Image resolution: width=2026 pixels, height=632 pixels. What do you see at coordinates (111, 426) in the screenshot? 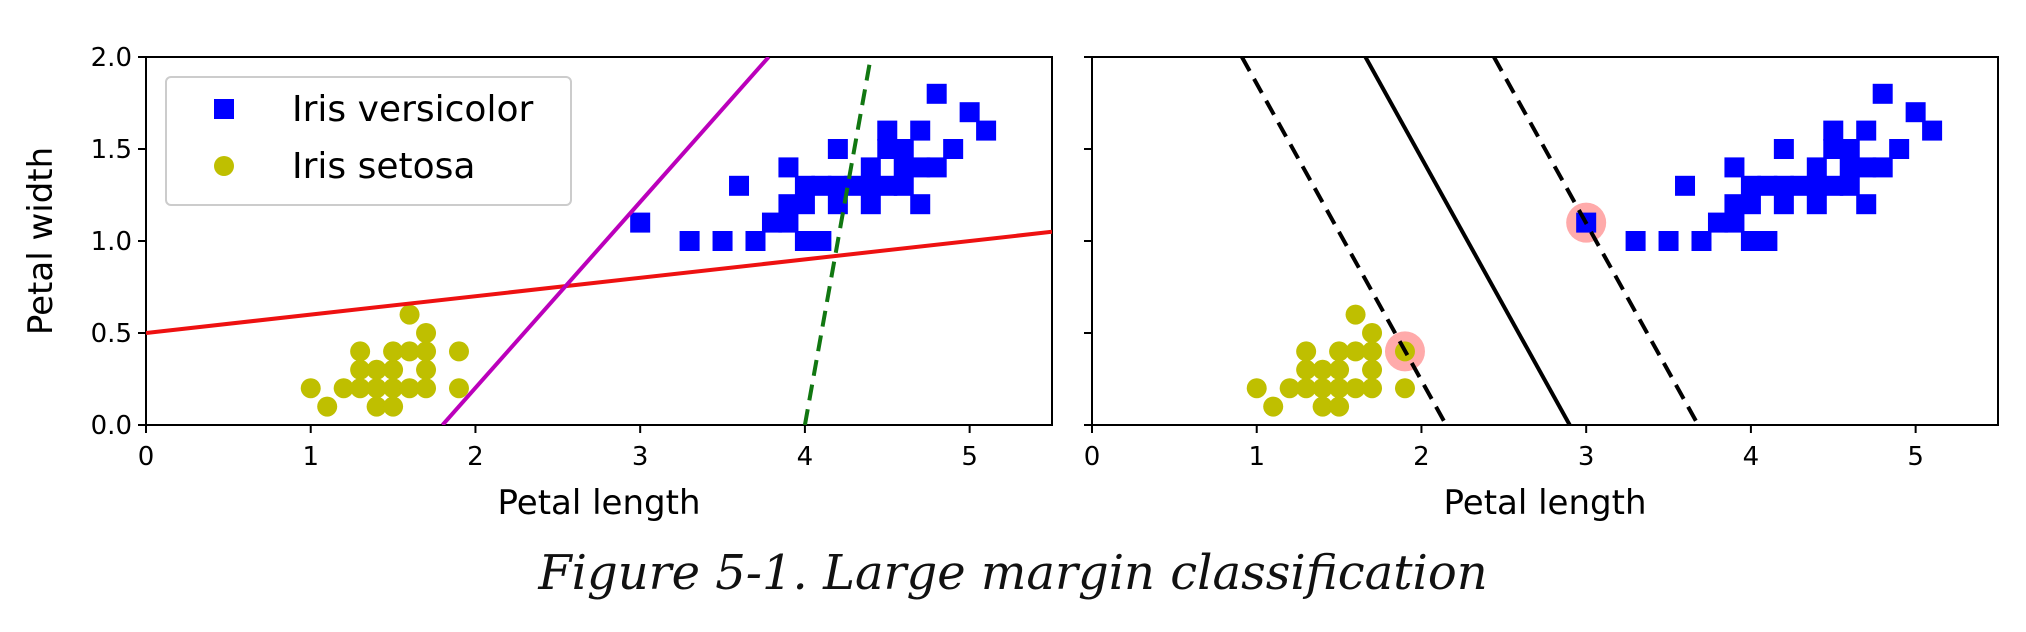
I see `y-tick-label: 0.0` at bounding box center [111, 426].